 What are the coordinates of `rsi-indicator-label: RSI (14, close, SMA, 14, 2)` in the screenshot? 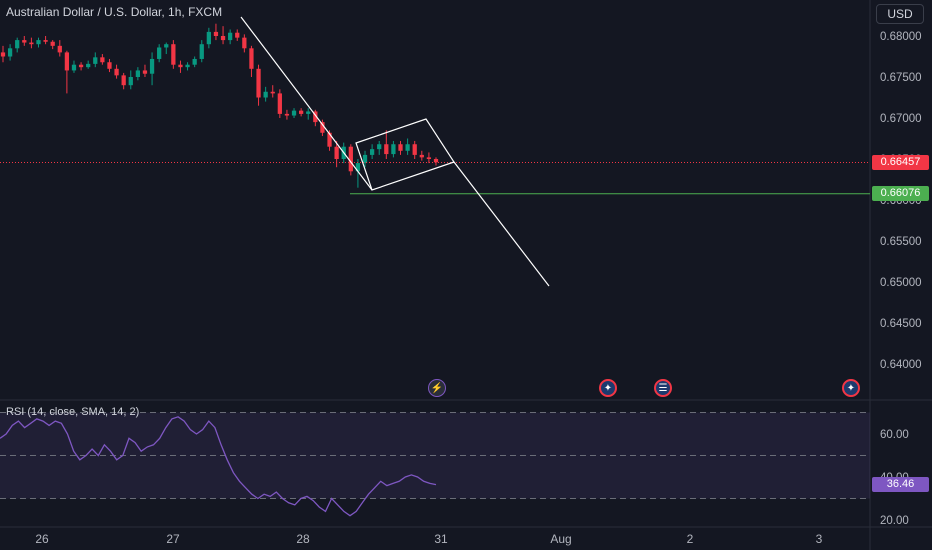 It's located at (73, 412).